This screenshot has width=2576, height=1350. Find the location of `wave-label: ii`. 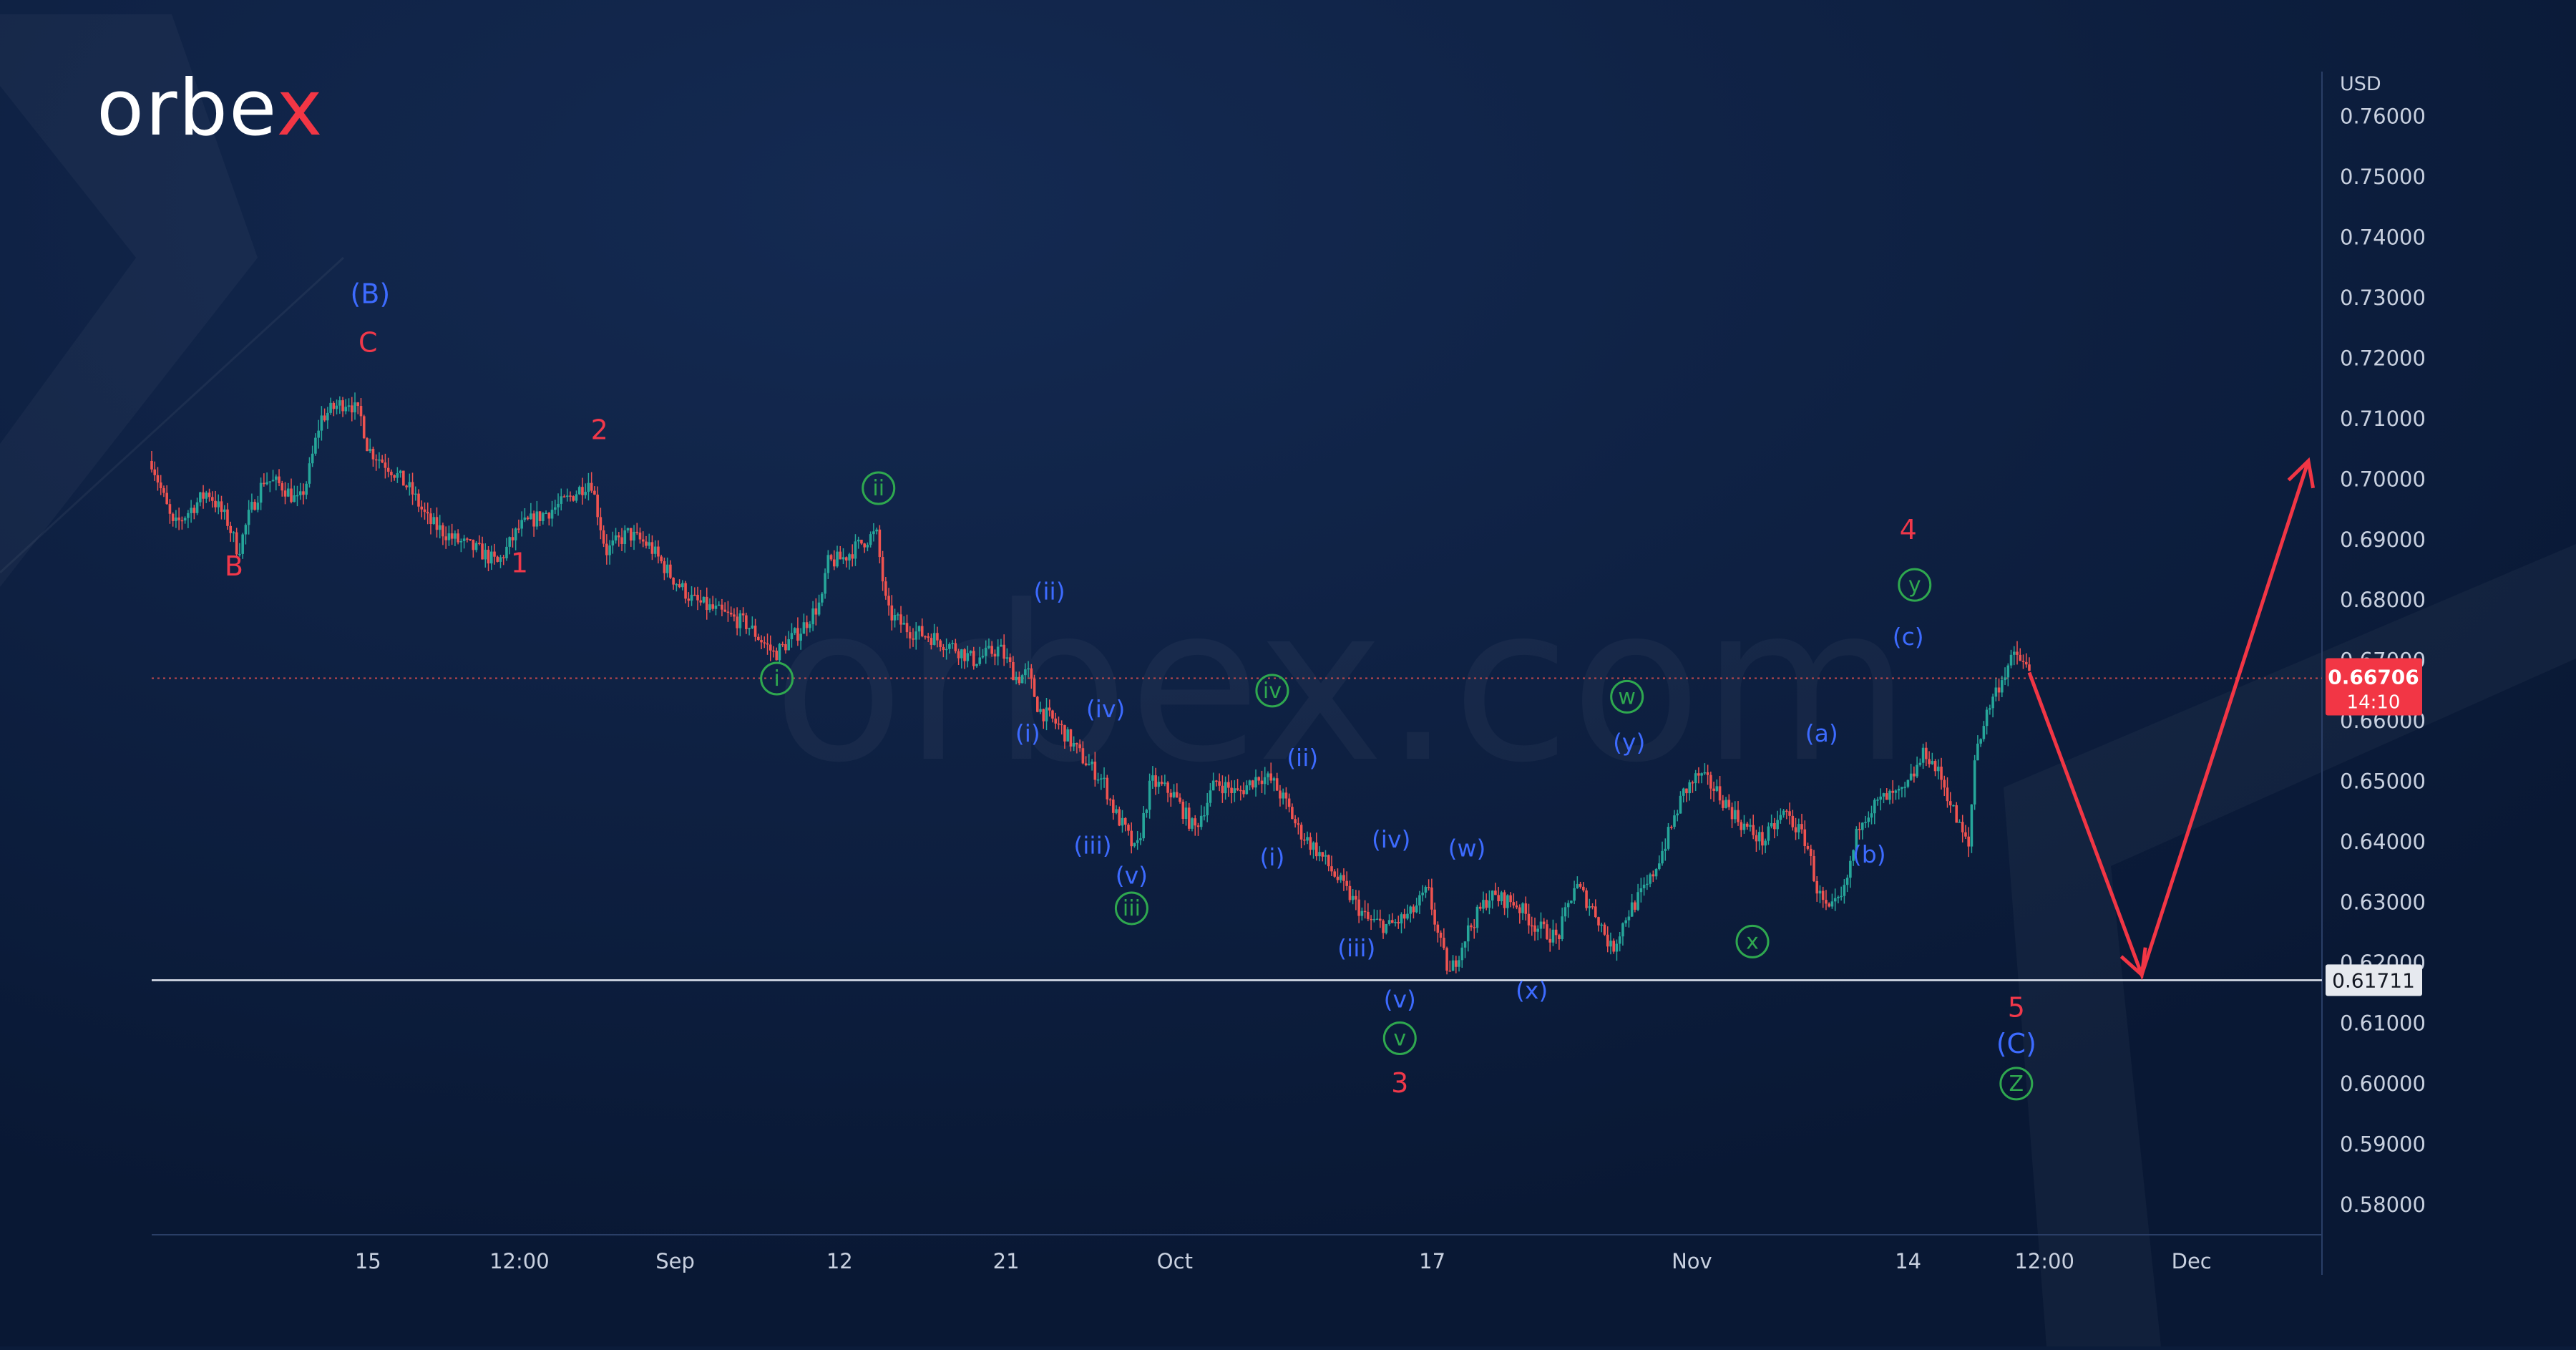

wave-label: ii is located at coordinates (878, 488).